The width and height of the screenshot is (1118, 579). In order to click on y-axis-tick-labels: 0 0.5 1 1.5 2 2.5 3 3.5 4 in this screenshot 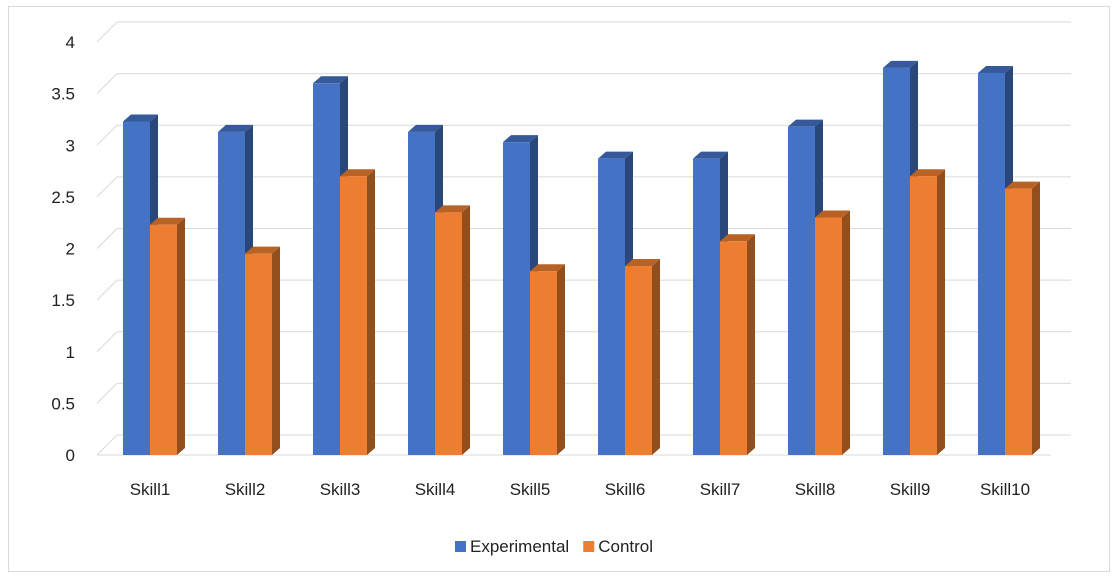, I will do `click(63, 249)`.